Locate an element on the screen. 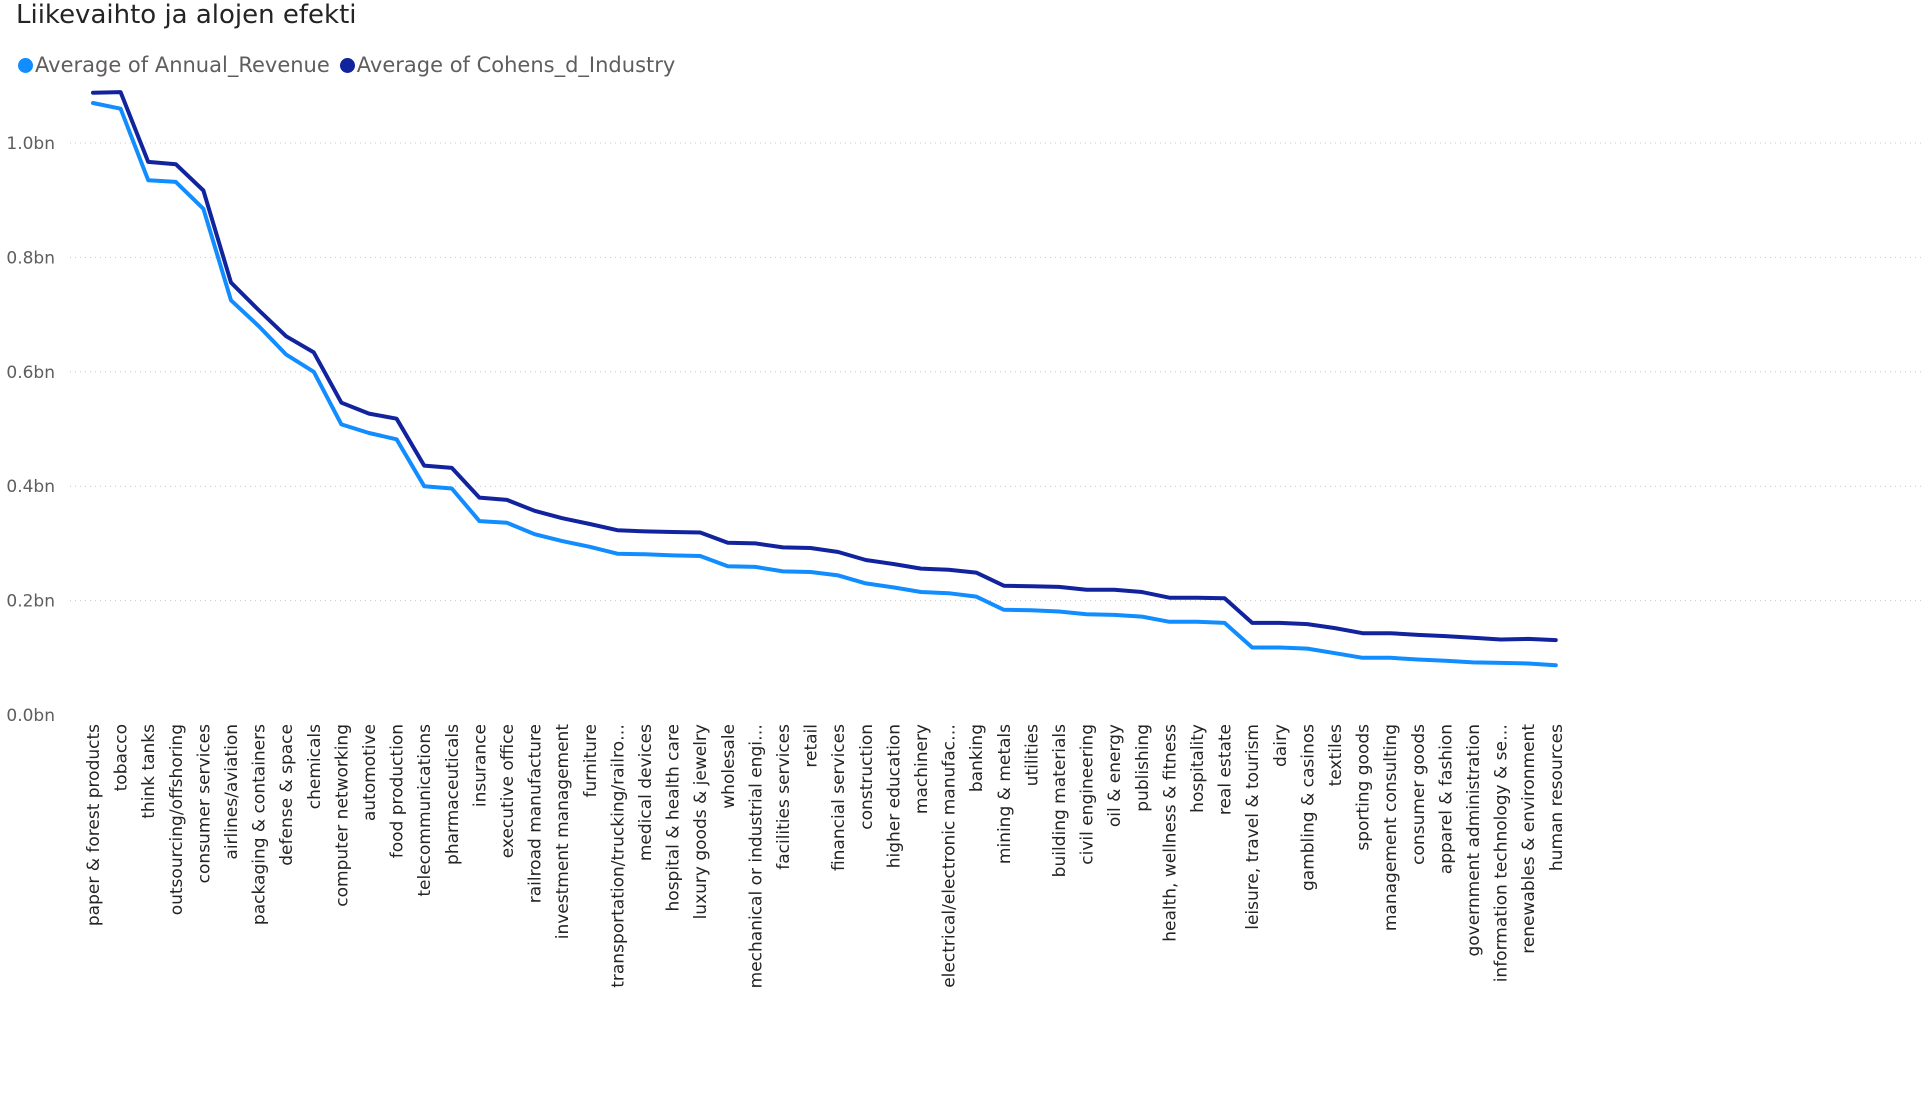  legend-item-annual-revenue: Average of Annual_Revenue is located at coordinates (174, 65).